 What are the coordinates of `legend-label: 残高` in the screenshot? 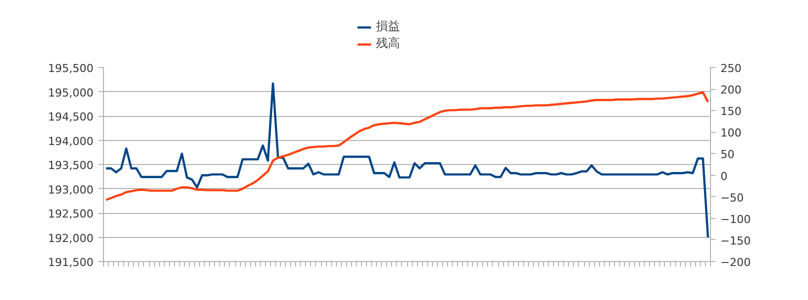 It's located at (388, 43).